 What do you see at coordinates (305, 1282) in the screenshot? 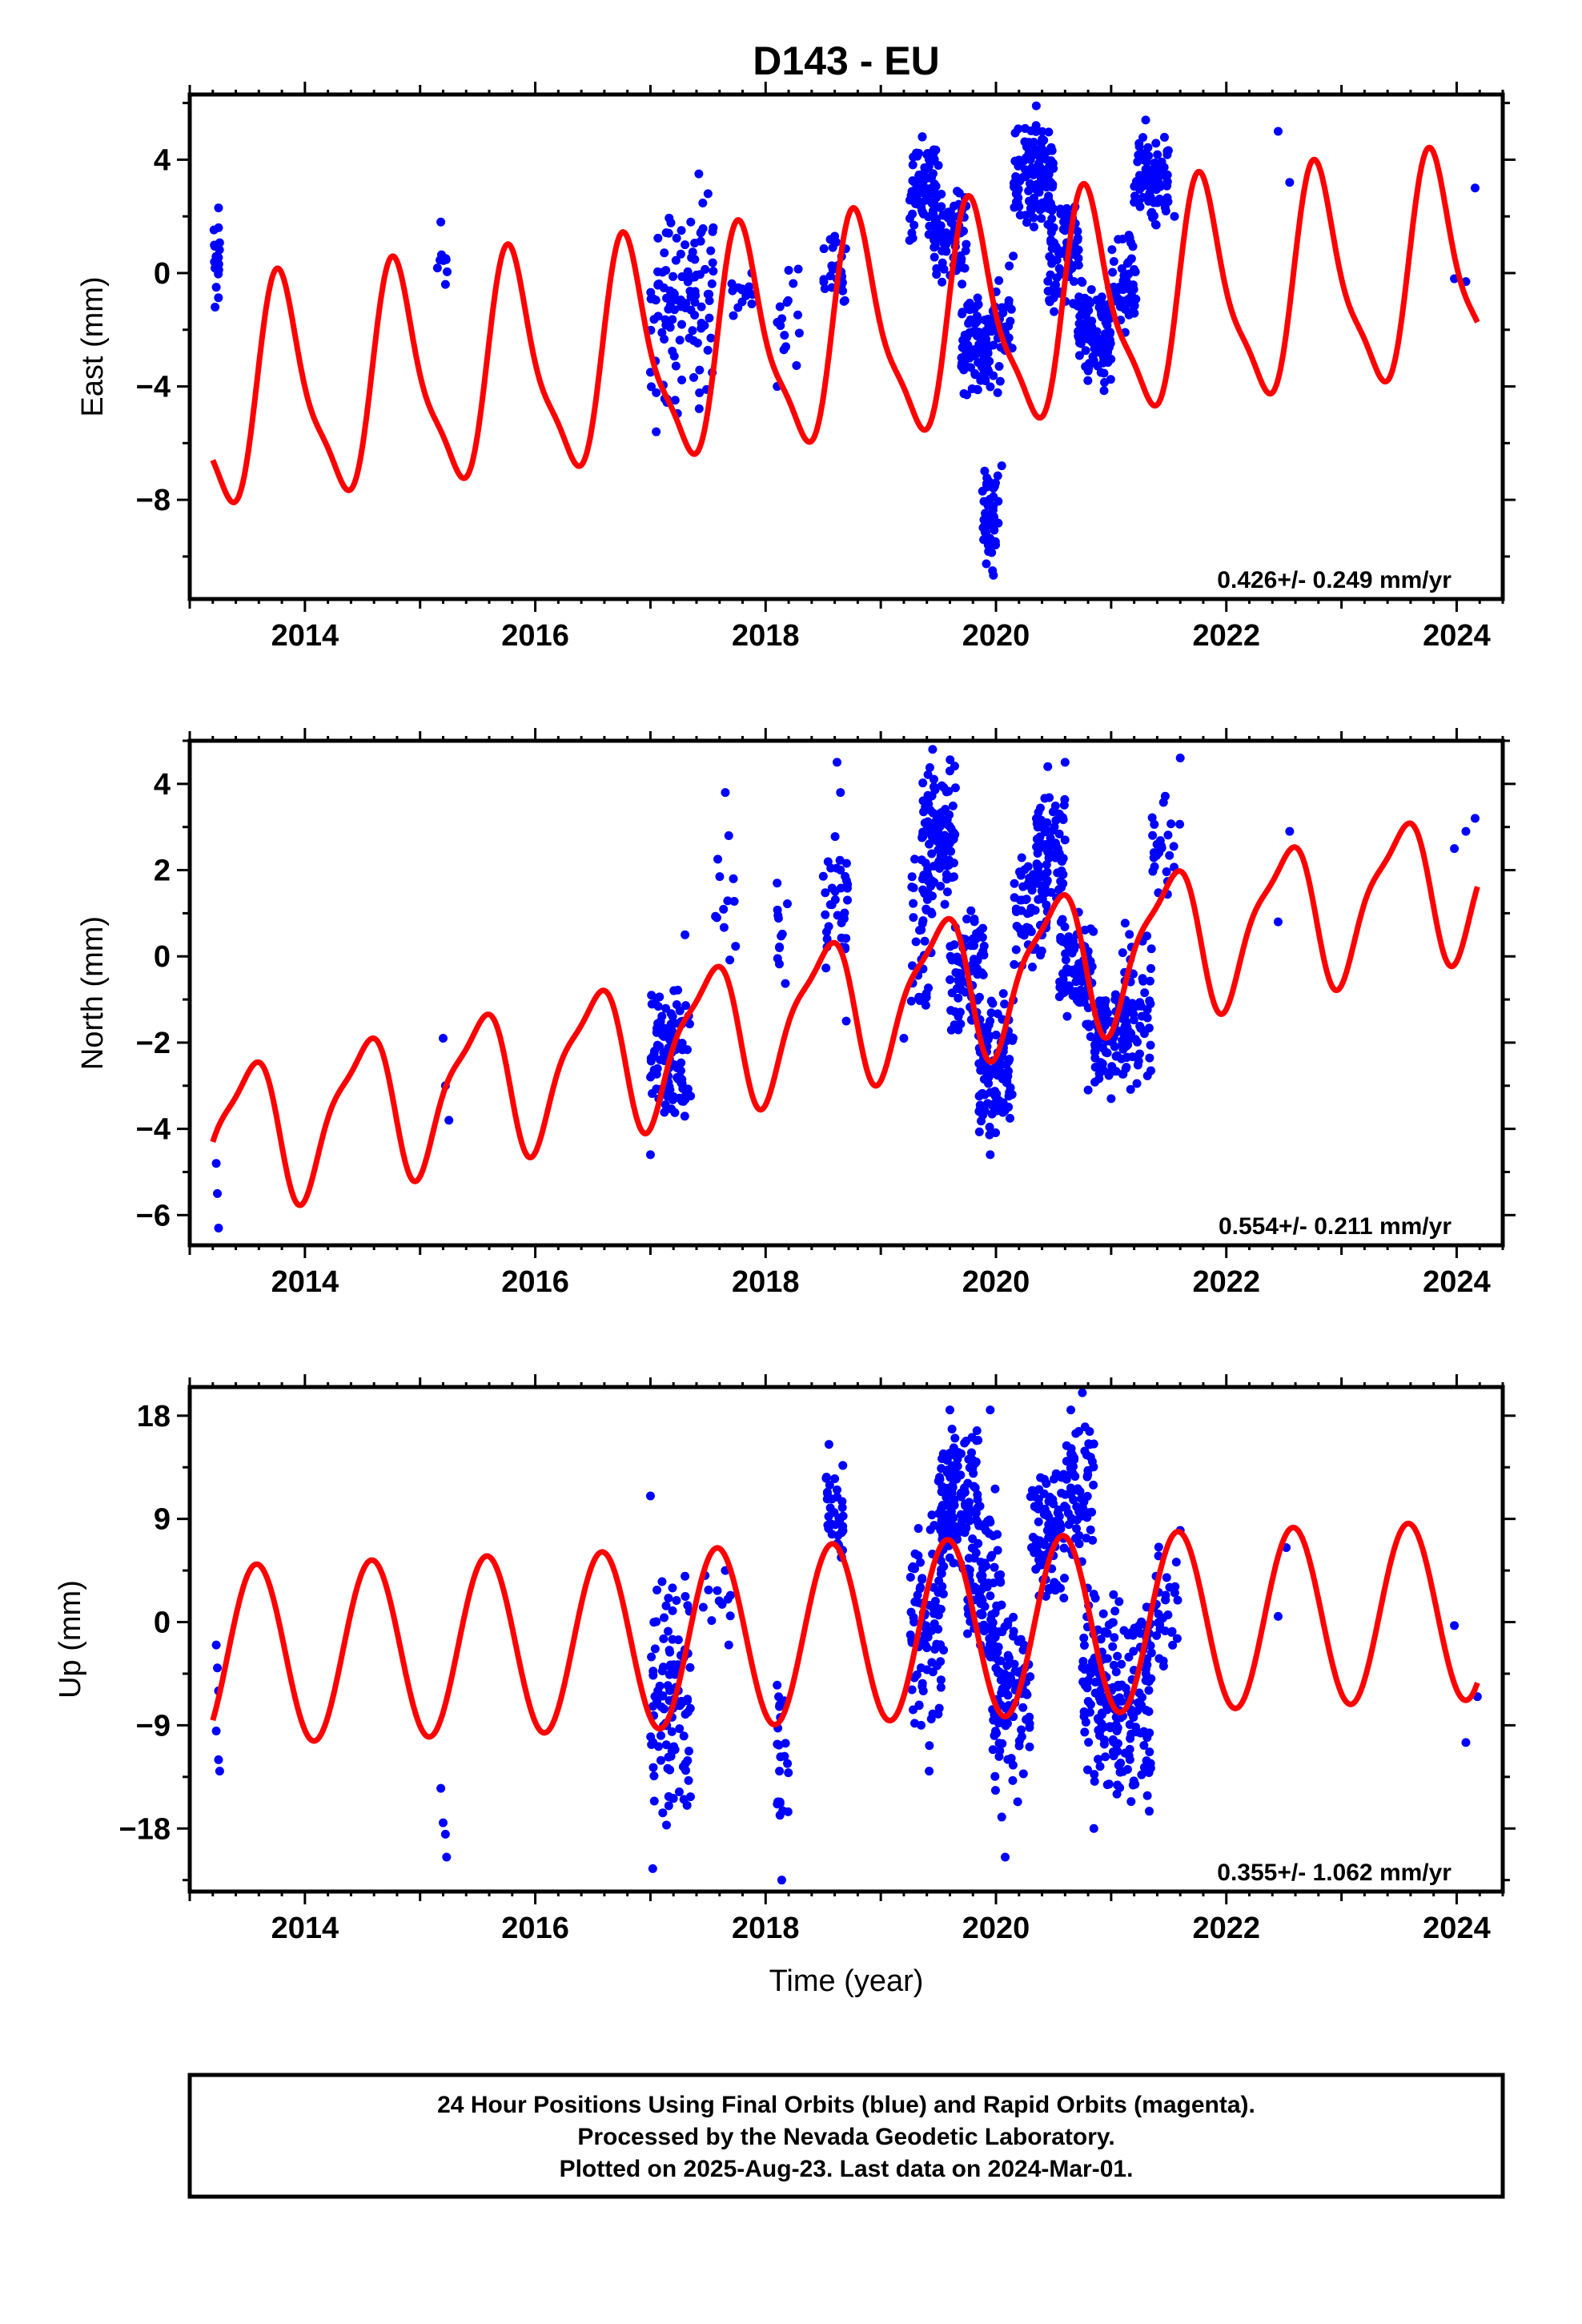
I see `x-tick-label: 2014` at bounding box center [305, 1282].